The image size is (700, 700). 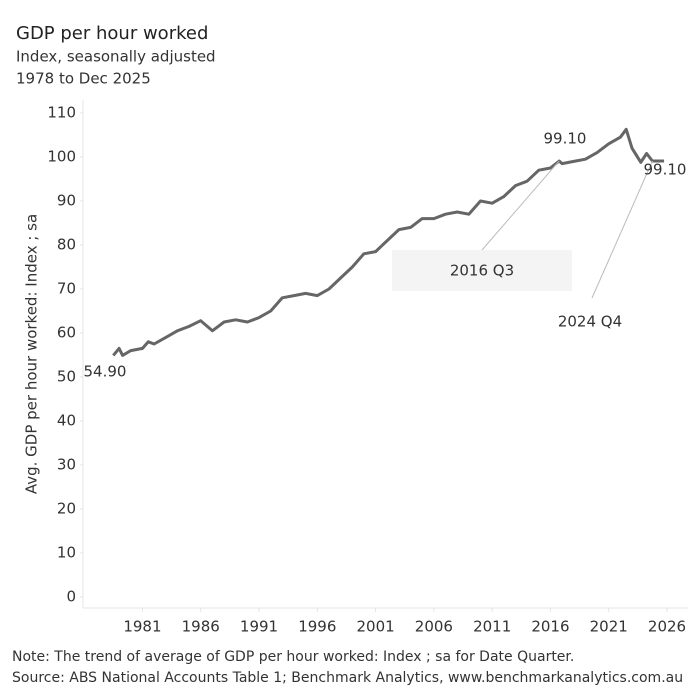 What do you see at coordinates (66, 421) in the screenshot?
I see `y-tick-label: 40` at bounding box center [66, 421].